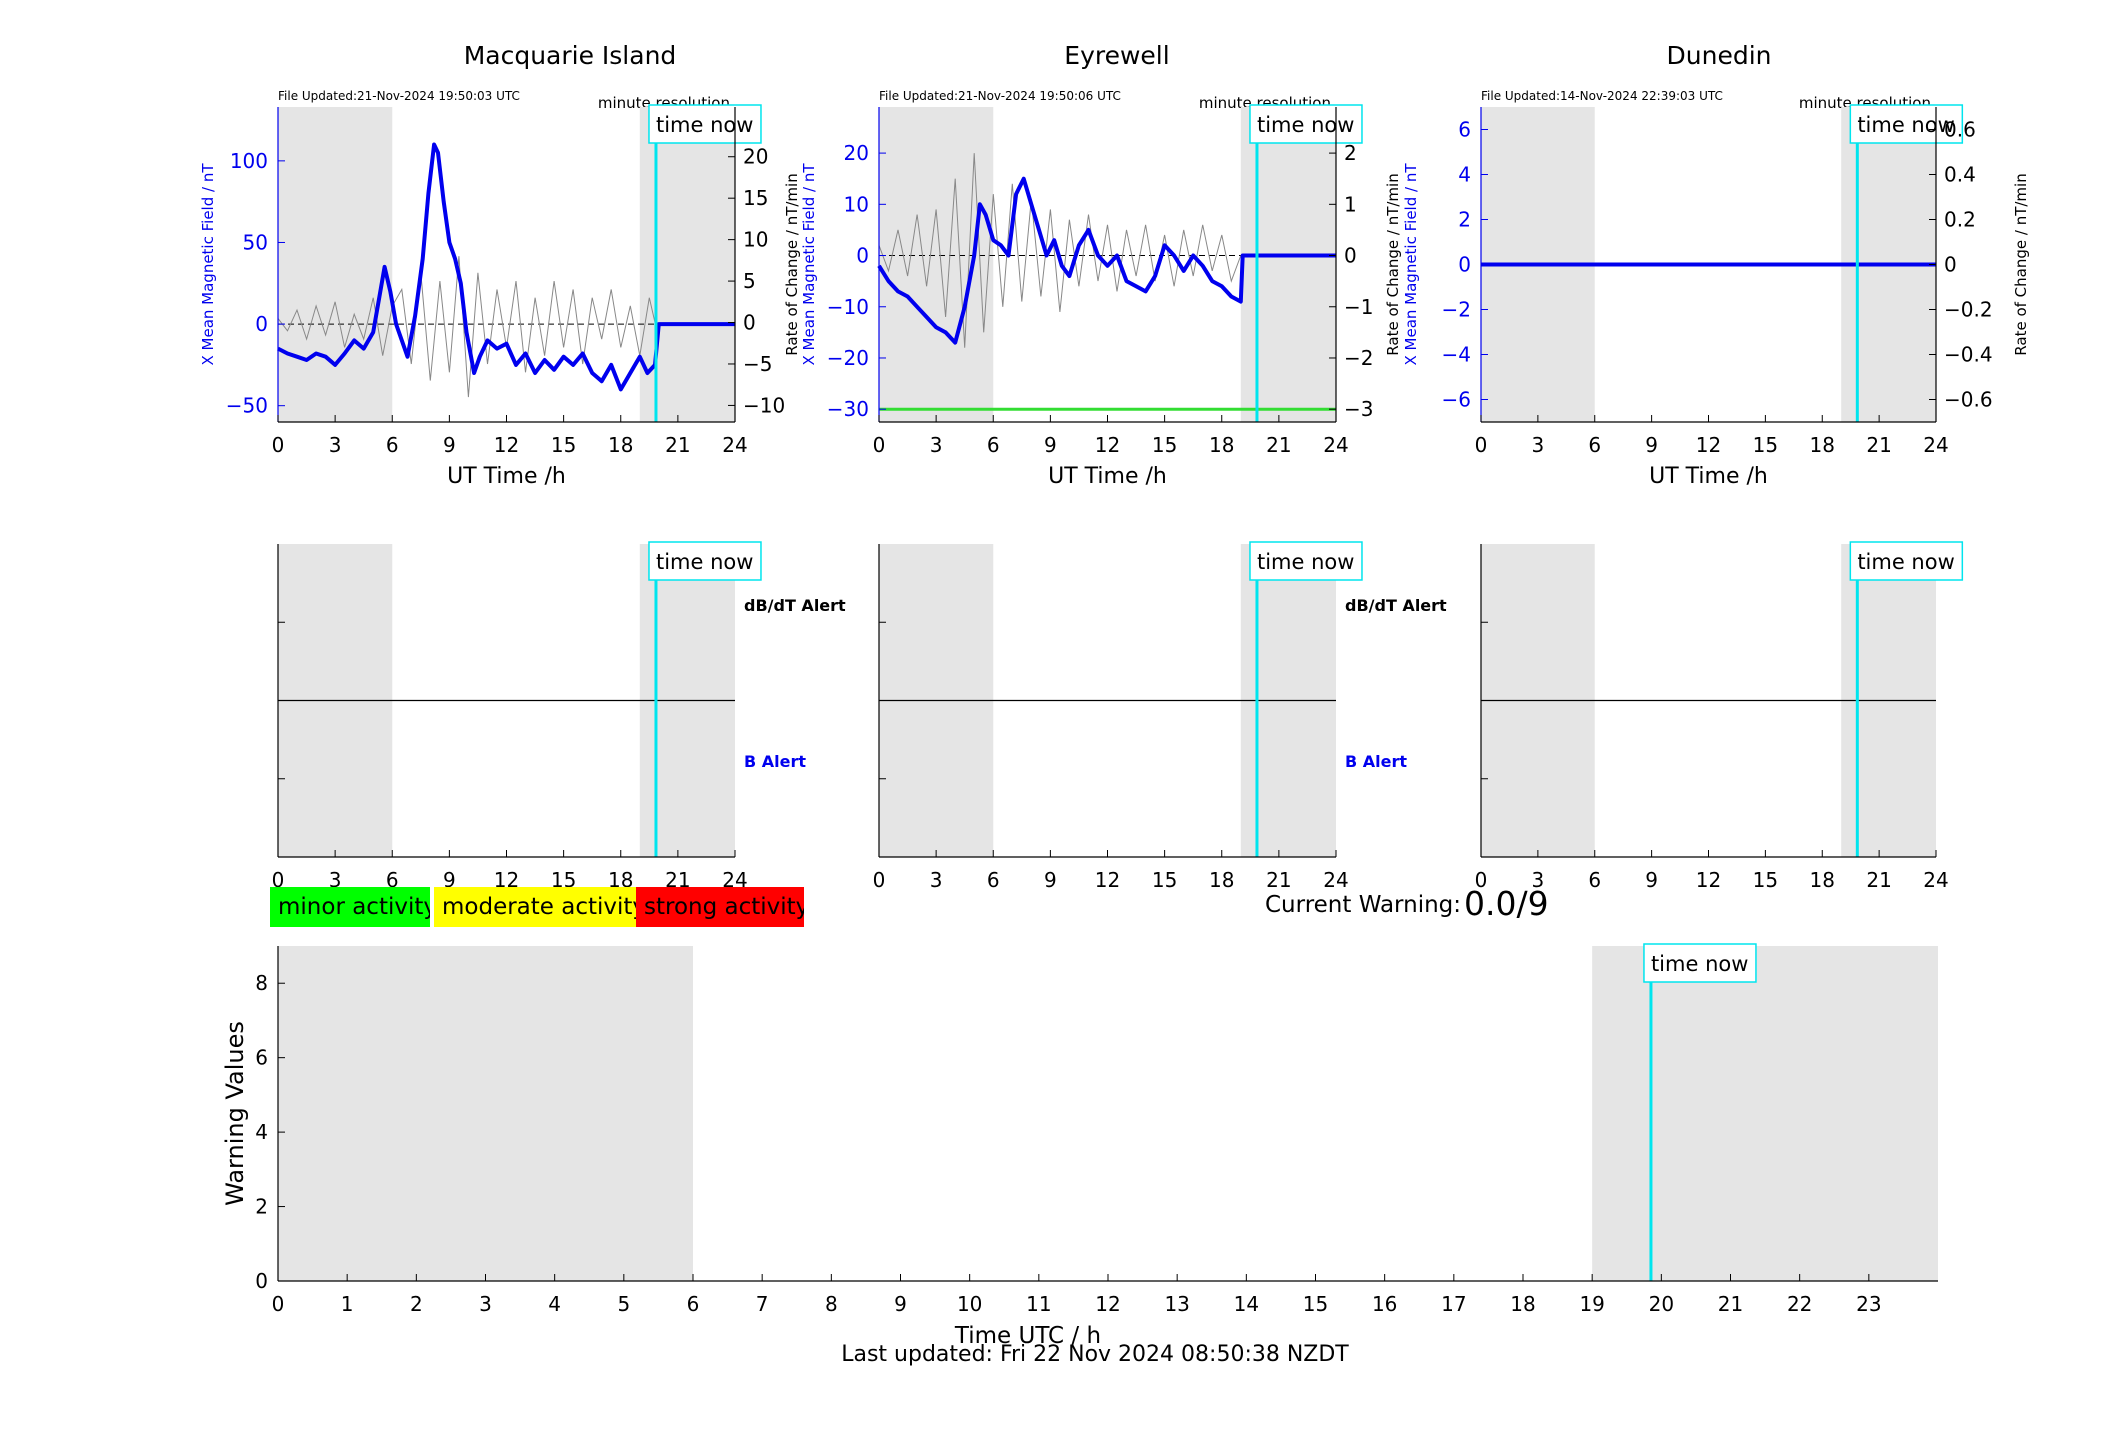 Image resolution: width=2117 pixels, height=1441 pixels. I want to click on station-chart-1-x-axis-label: UT Time /h, so click(506, 476).